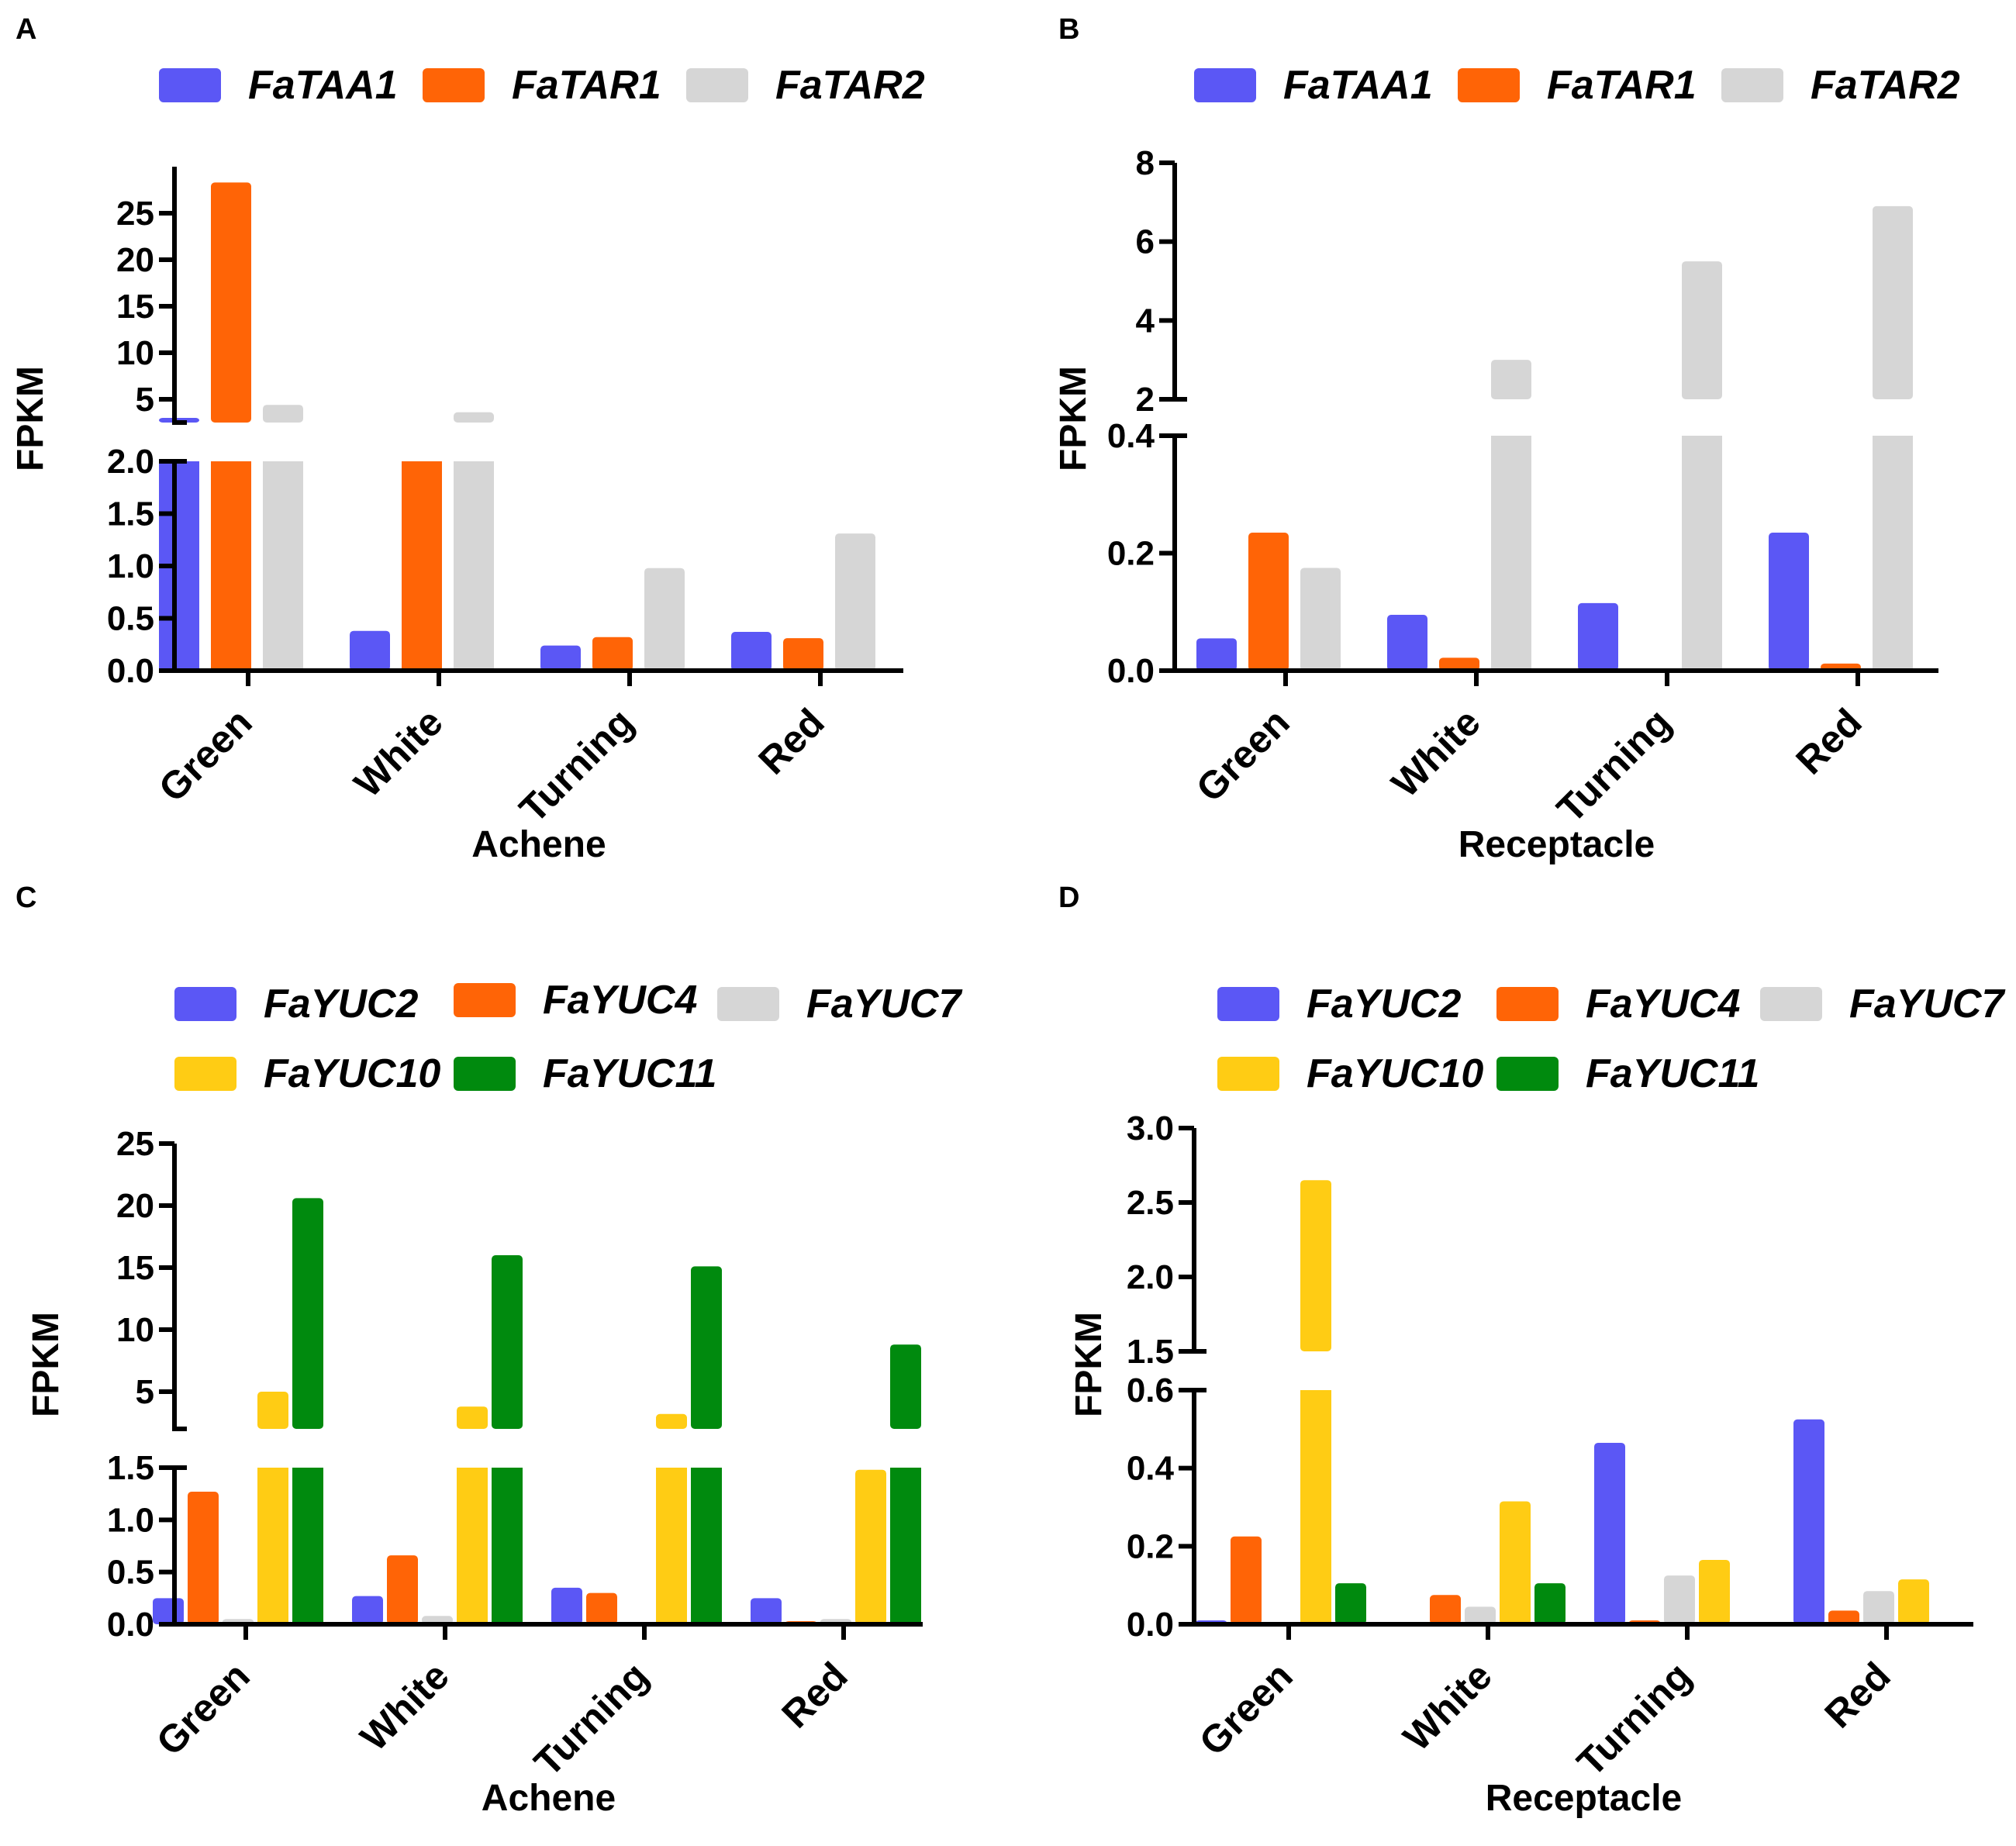 Image resolution: width=2016 pixels, height=1846 pixels. I want to click on y-tick-label: 0.4, so click(1151, 1469).